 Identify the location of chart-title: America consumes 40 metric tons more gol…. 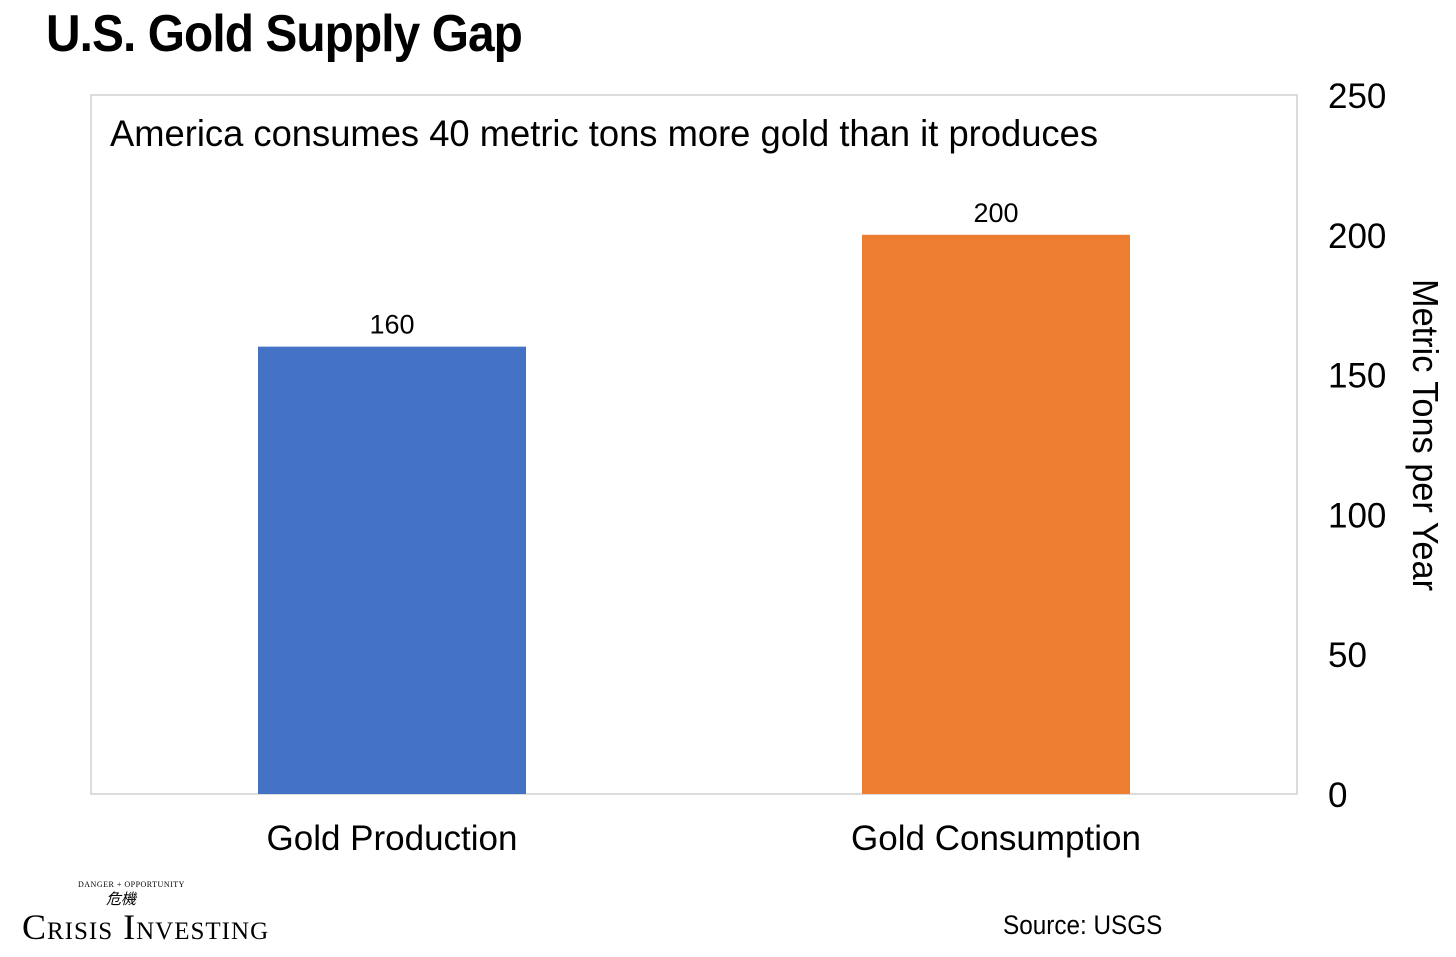
(604, 133).